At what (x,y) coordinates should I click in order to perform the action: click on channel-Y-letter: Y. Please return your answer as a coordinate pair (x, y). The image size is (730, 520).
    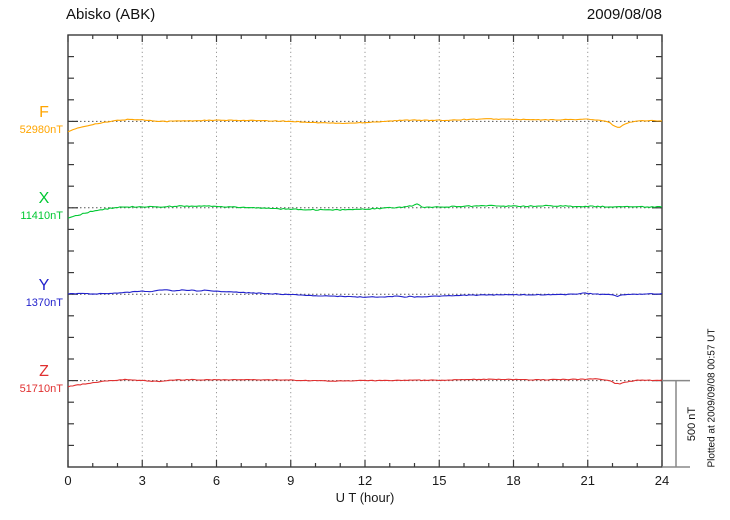
    Looking at the image, I should click on (44, 285).